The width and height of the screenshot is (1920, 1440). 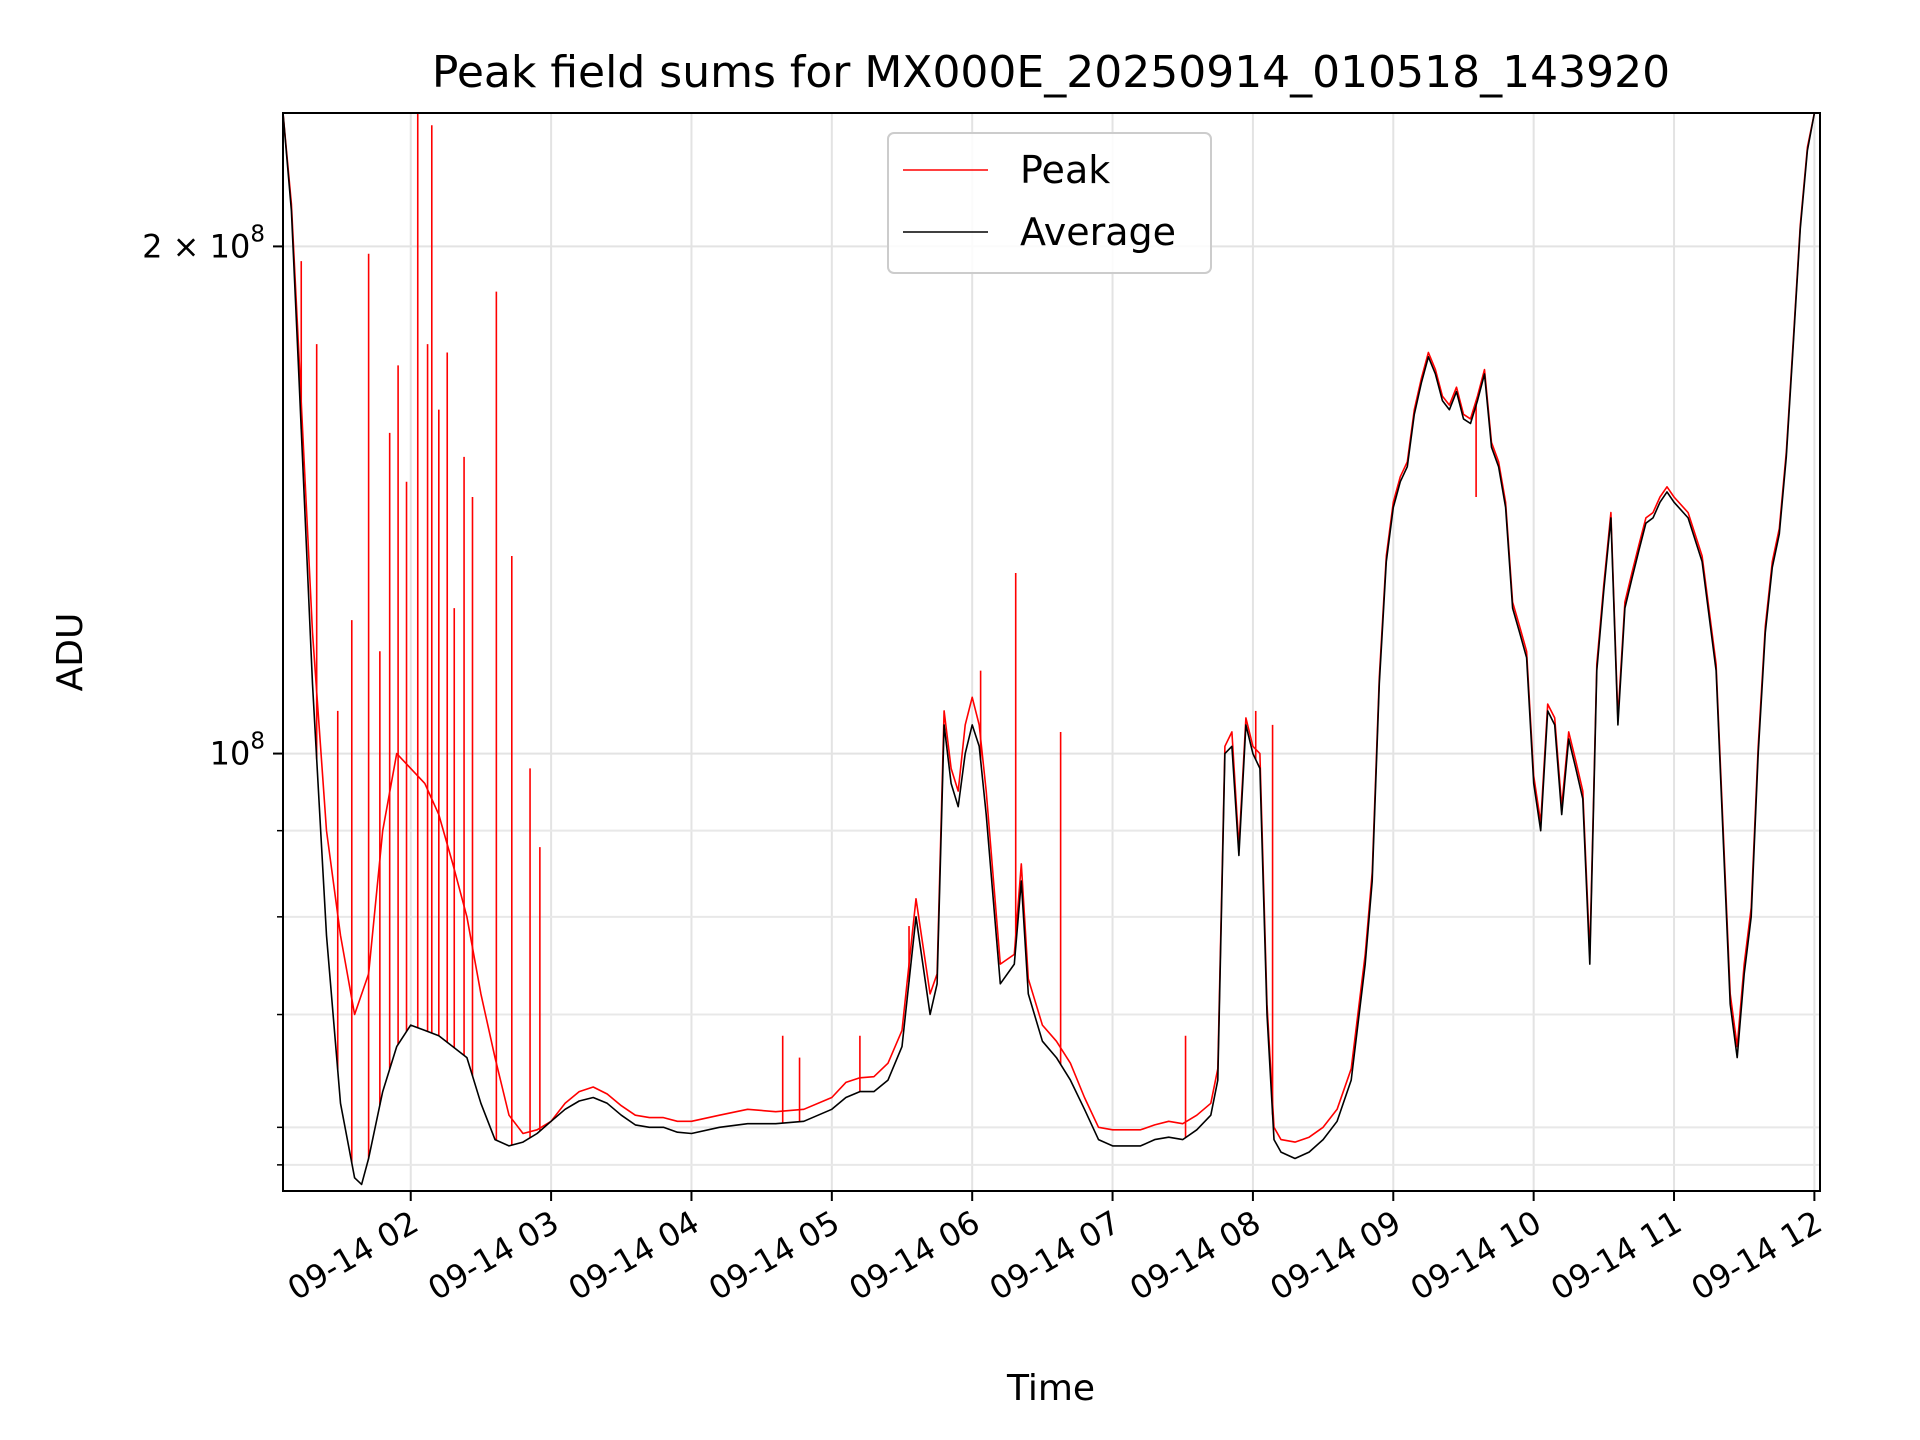 I want to click on x-axis-label: Time, so click(x=1050, y=1388).